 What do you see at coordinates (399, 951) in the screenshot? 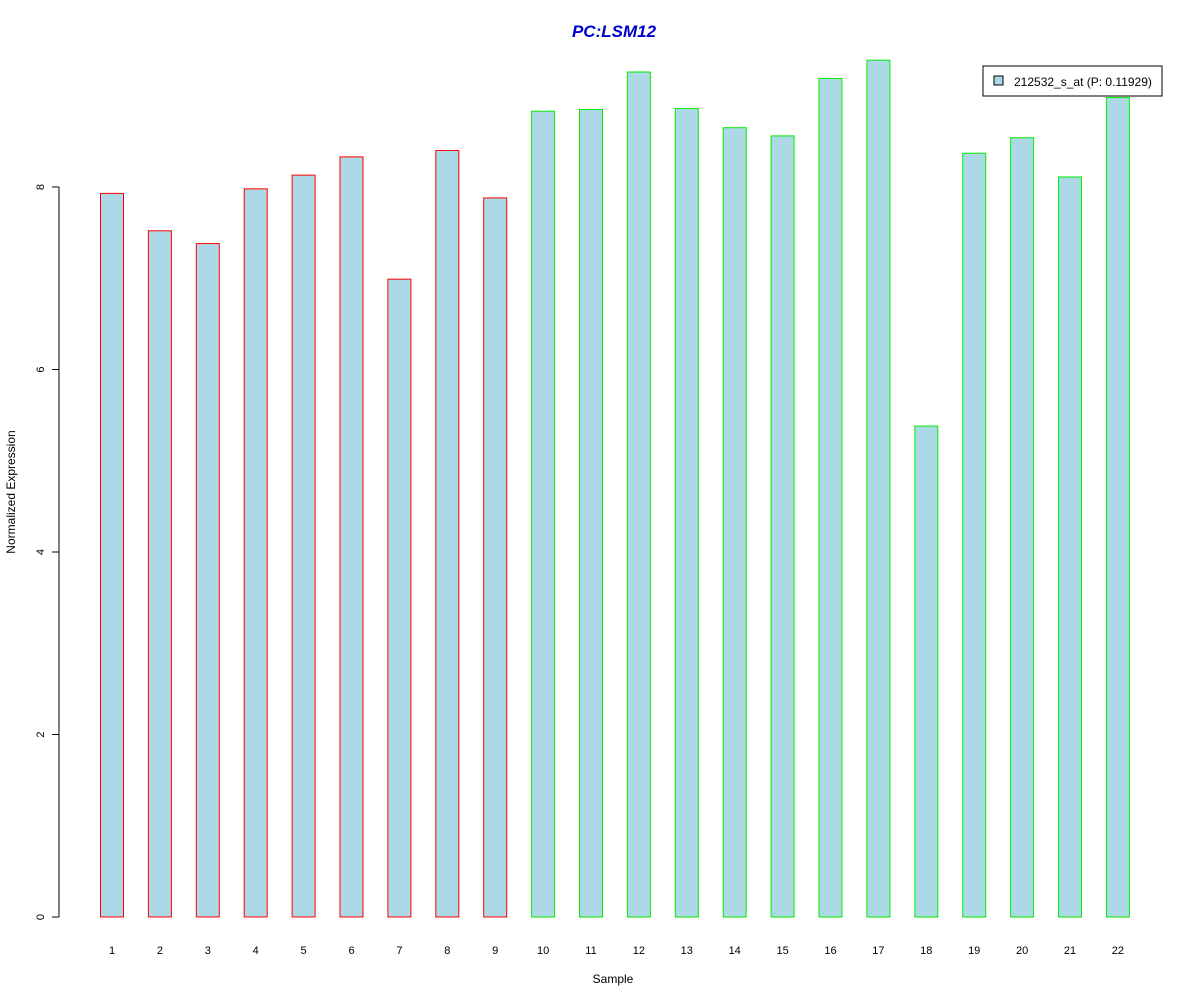
I see `x-tick-label: 7` at bounding box center [399, 951].